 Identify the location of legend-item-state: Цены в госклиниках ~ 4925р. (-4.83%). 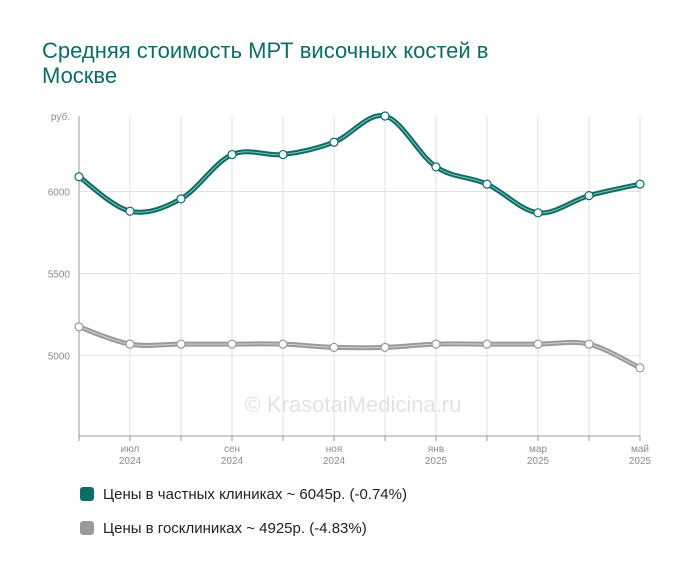
(243, 528).